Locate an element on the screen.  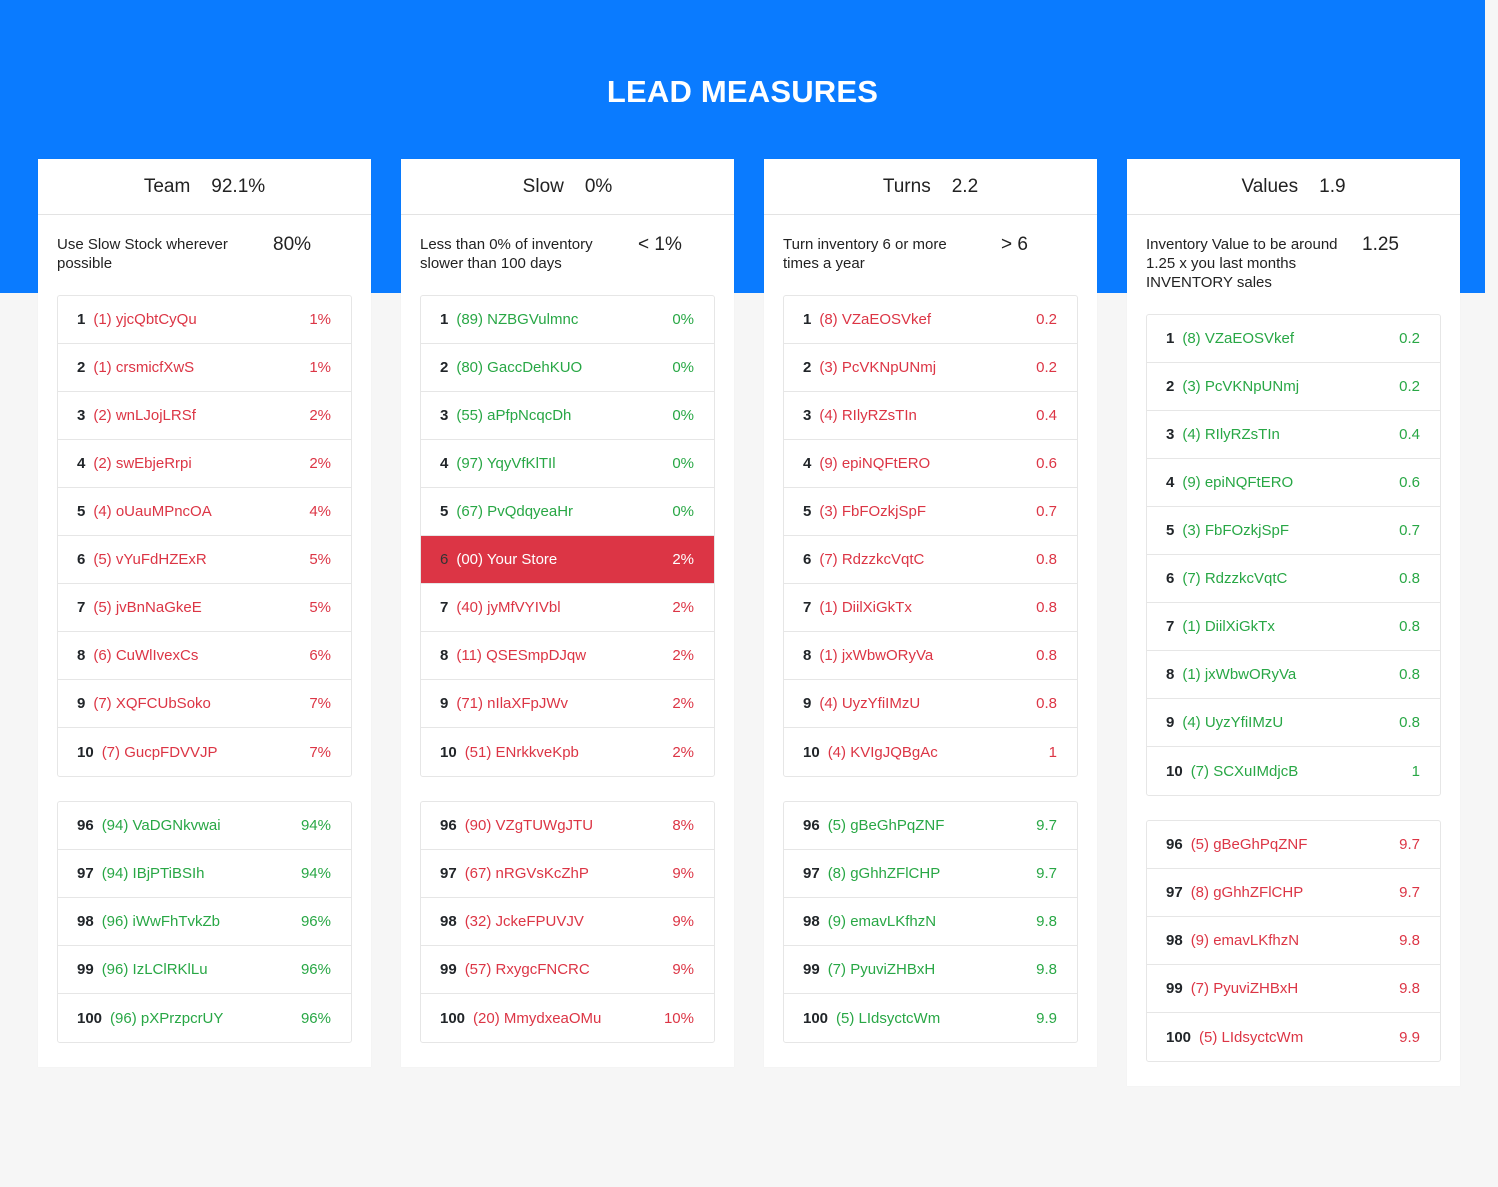
row-rank: 2 is located at coordinates (444, 367).